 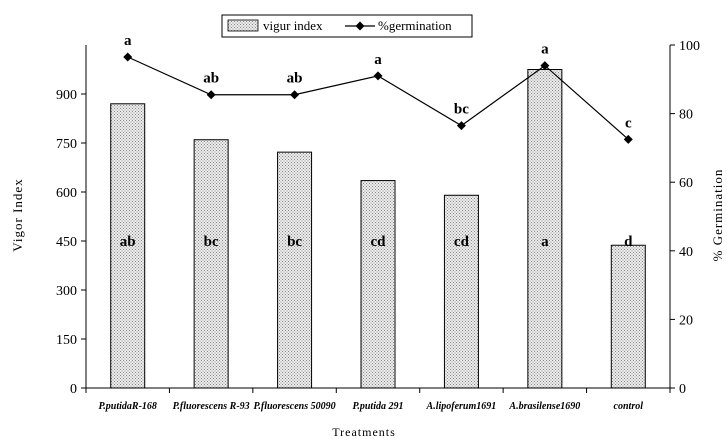 I want to click on line-letter-label: bc, so click(x=461, y=110).